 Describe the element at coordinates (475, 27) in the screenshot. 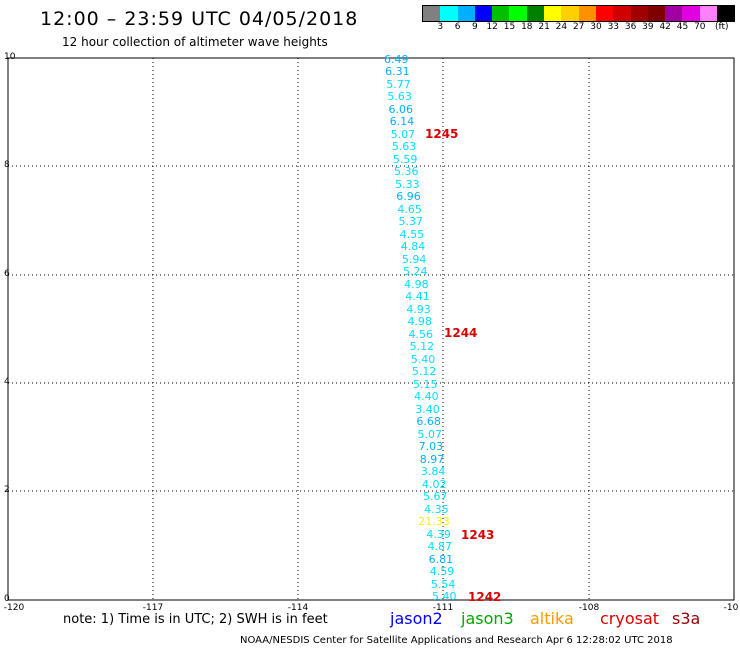

I see `color-scale-label: 9` at that location.